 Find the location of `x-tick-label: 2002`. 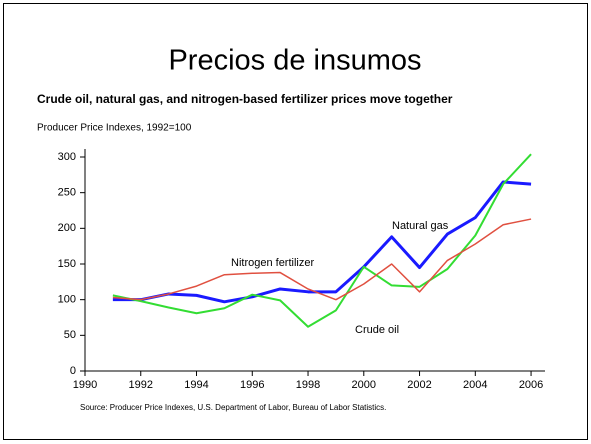

x-tick-label: 2002 is located at coordinates (419, 385).